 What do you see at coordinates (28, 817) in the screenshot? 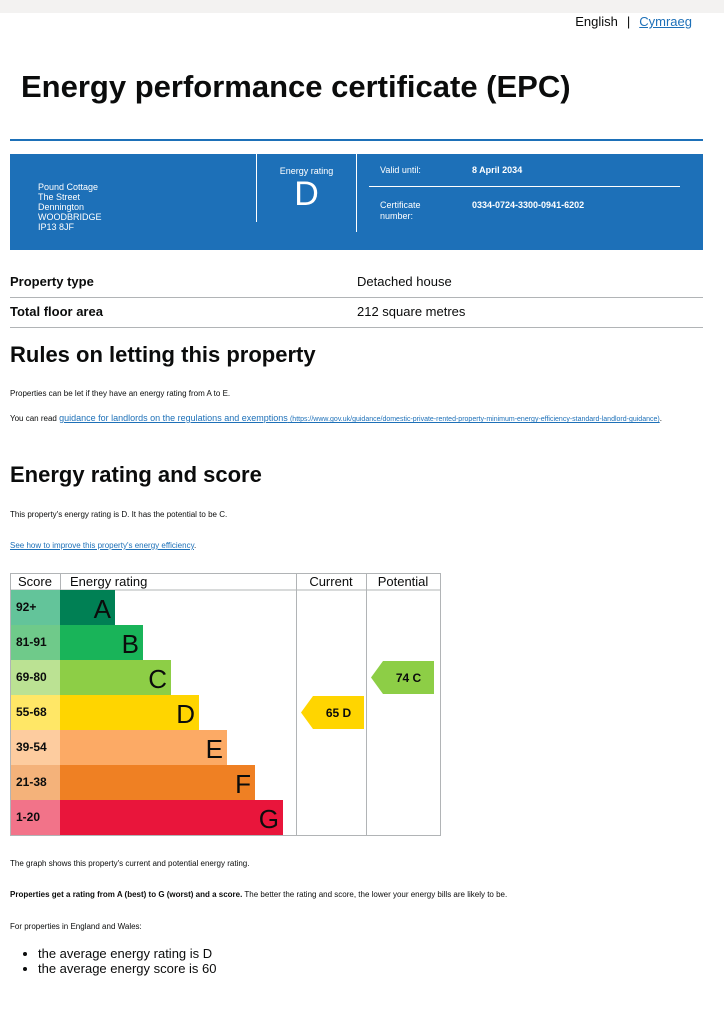
I see `score-label: 1-20` at bounding box center [28, 817].